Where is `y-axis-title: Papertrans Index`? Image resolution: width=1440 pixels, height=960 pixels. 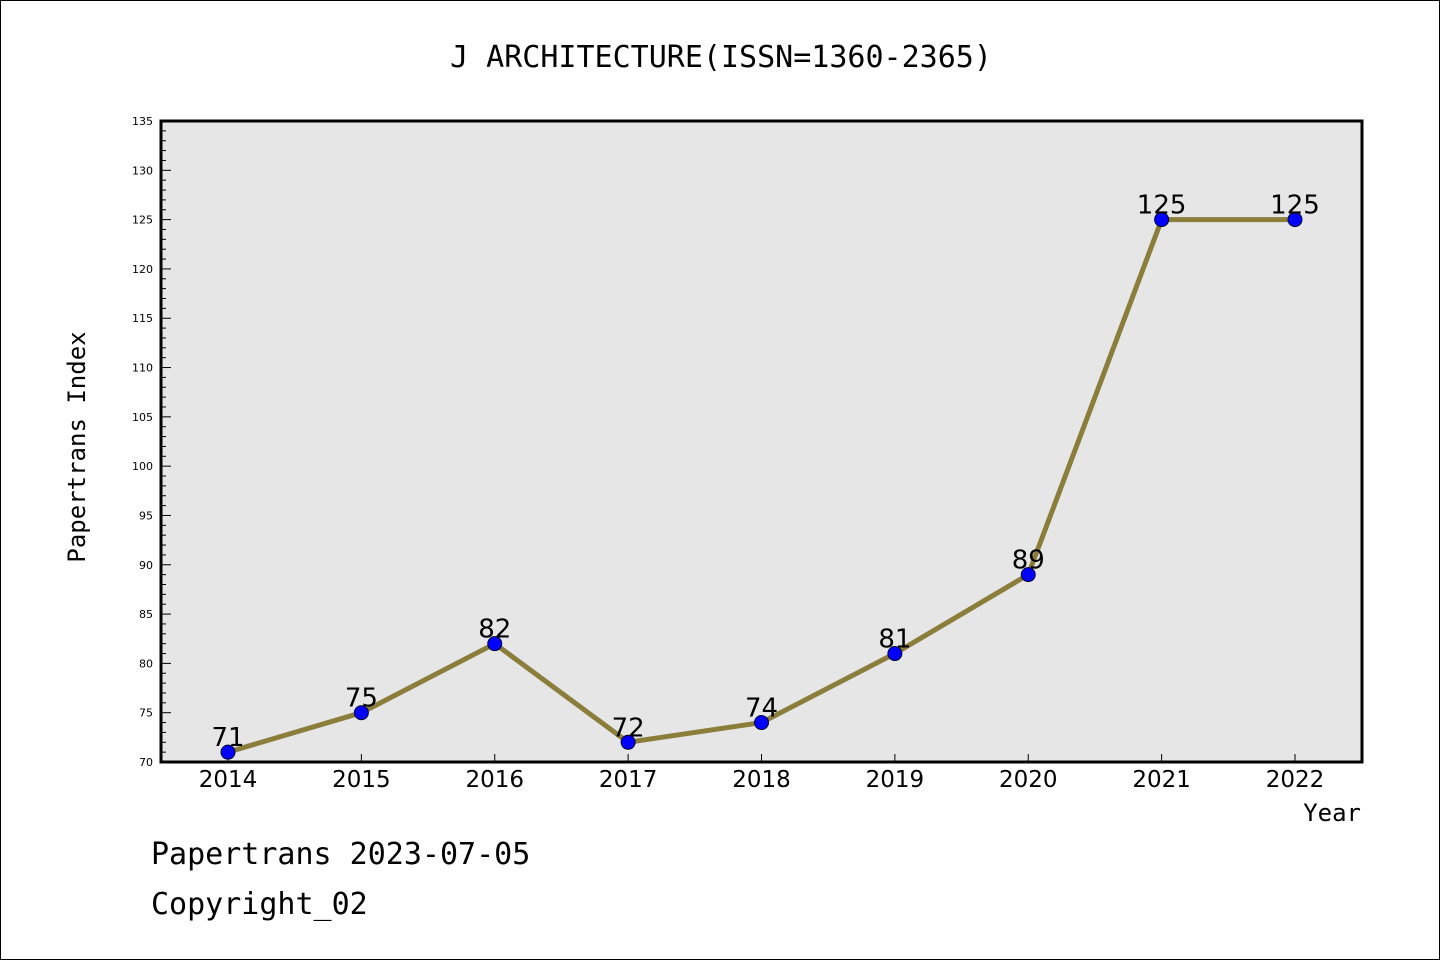
y-axis-title: Papertrans Index is located at coordinates (77, 446).